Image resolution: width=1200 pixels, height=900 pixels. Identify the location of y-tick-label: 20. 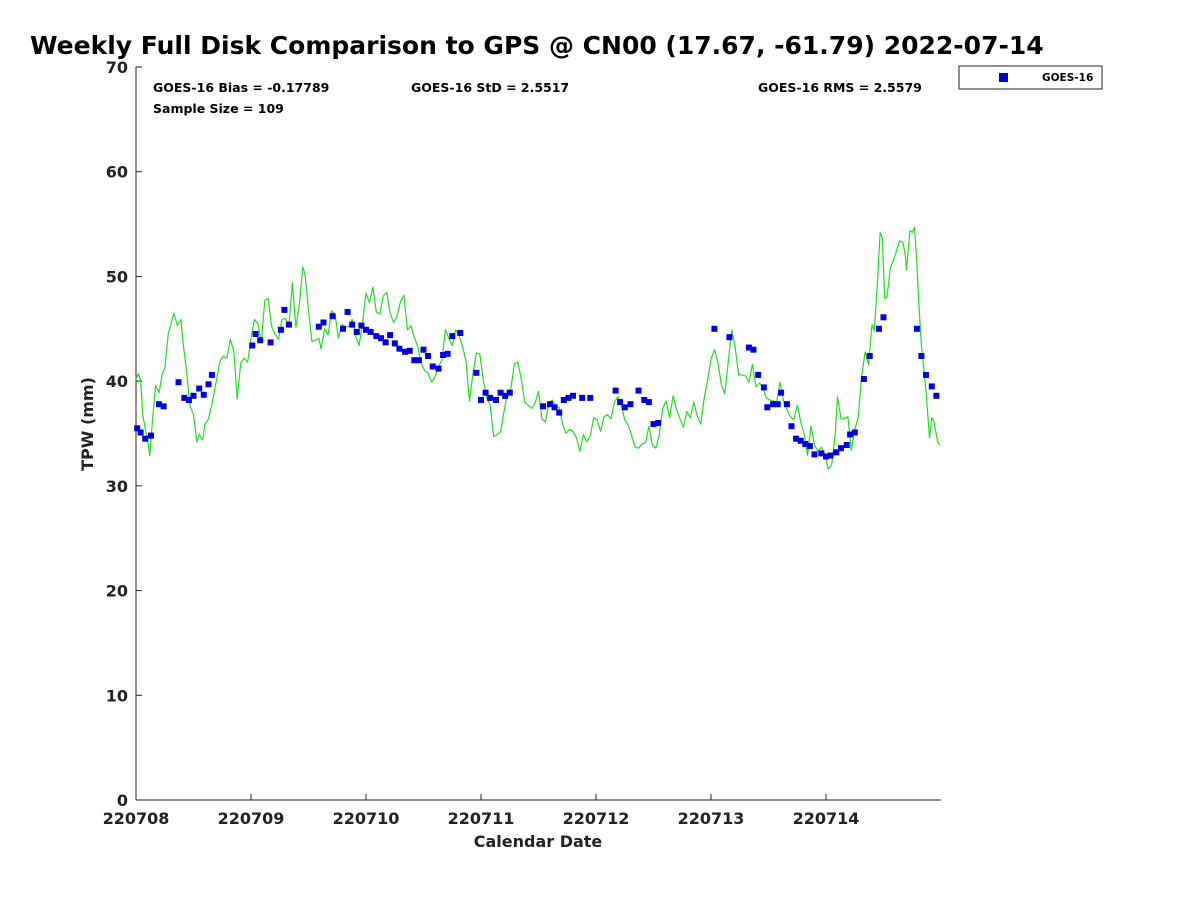
(117, 591).